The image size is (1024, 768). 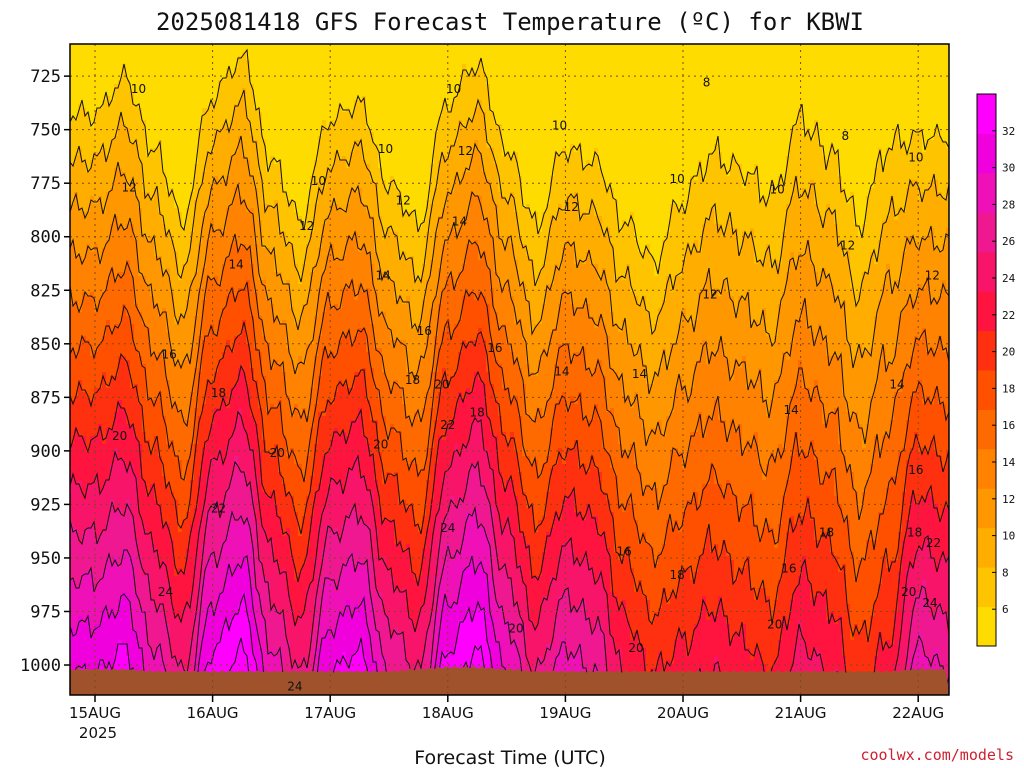 What do you see at coordinates (1008, 204) in the screenshot?
I see `colorbar-tick-label: 28` at bounding box center [1008, 204].